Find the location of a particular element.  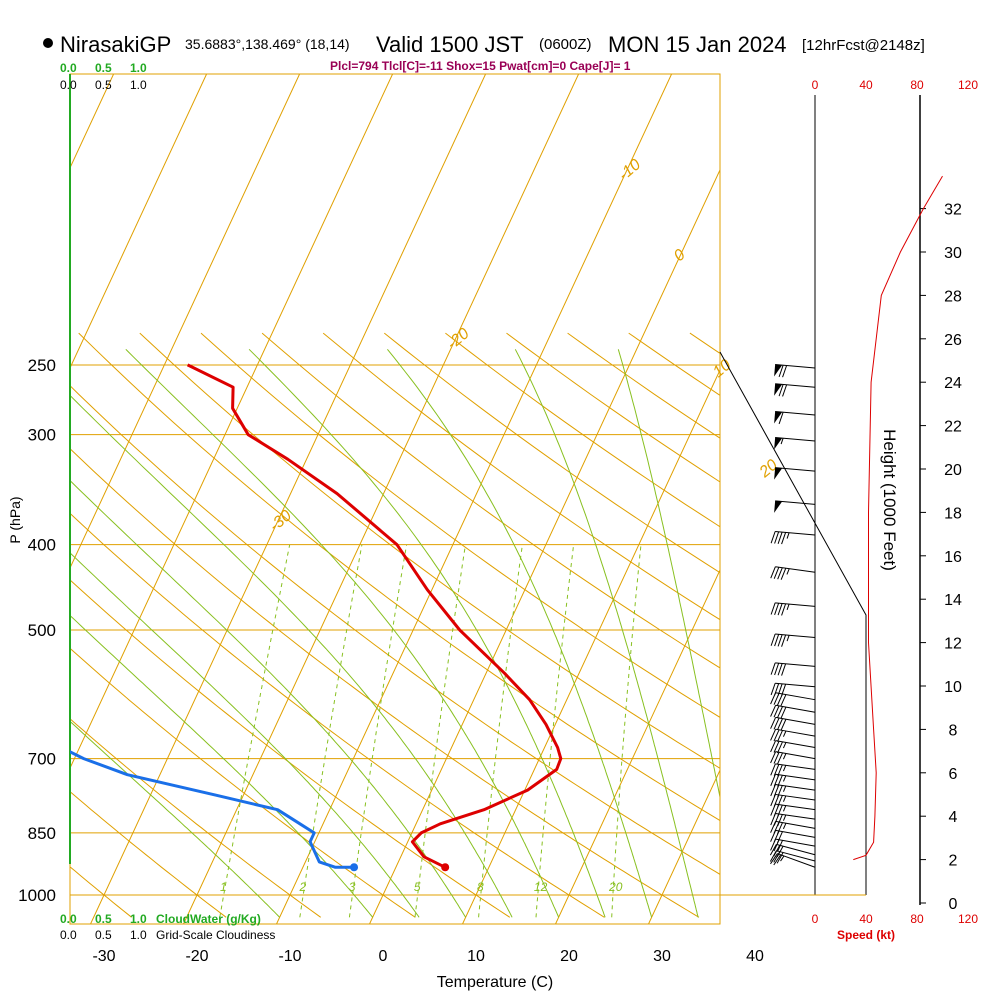

height-tick-30: 30 is located at coordinates (953, 253).